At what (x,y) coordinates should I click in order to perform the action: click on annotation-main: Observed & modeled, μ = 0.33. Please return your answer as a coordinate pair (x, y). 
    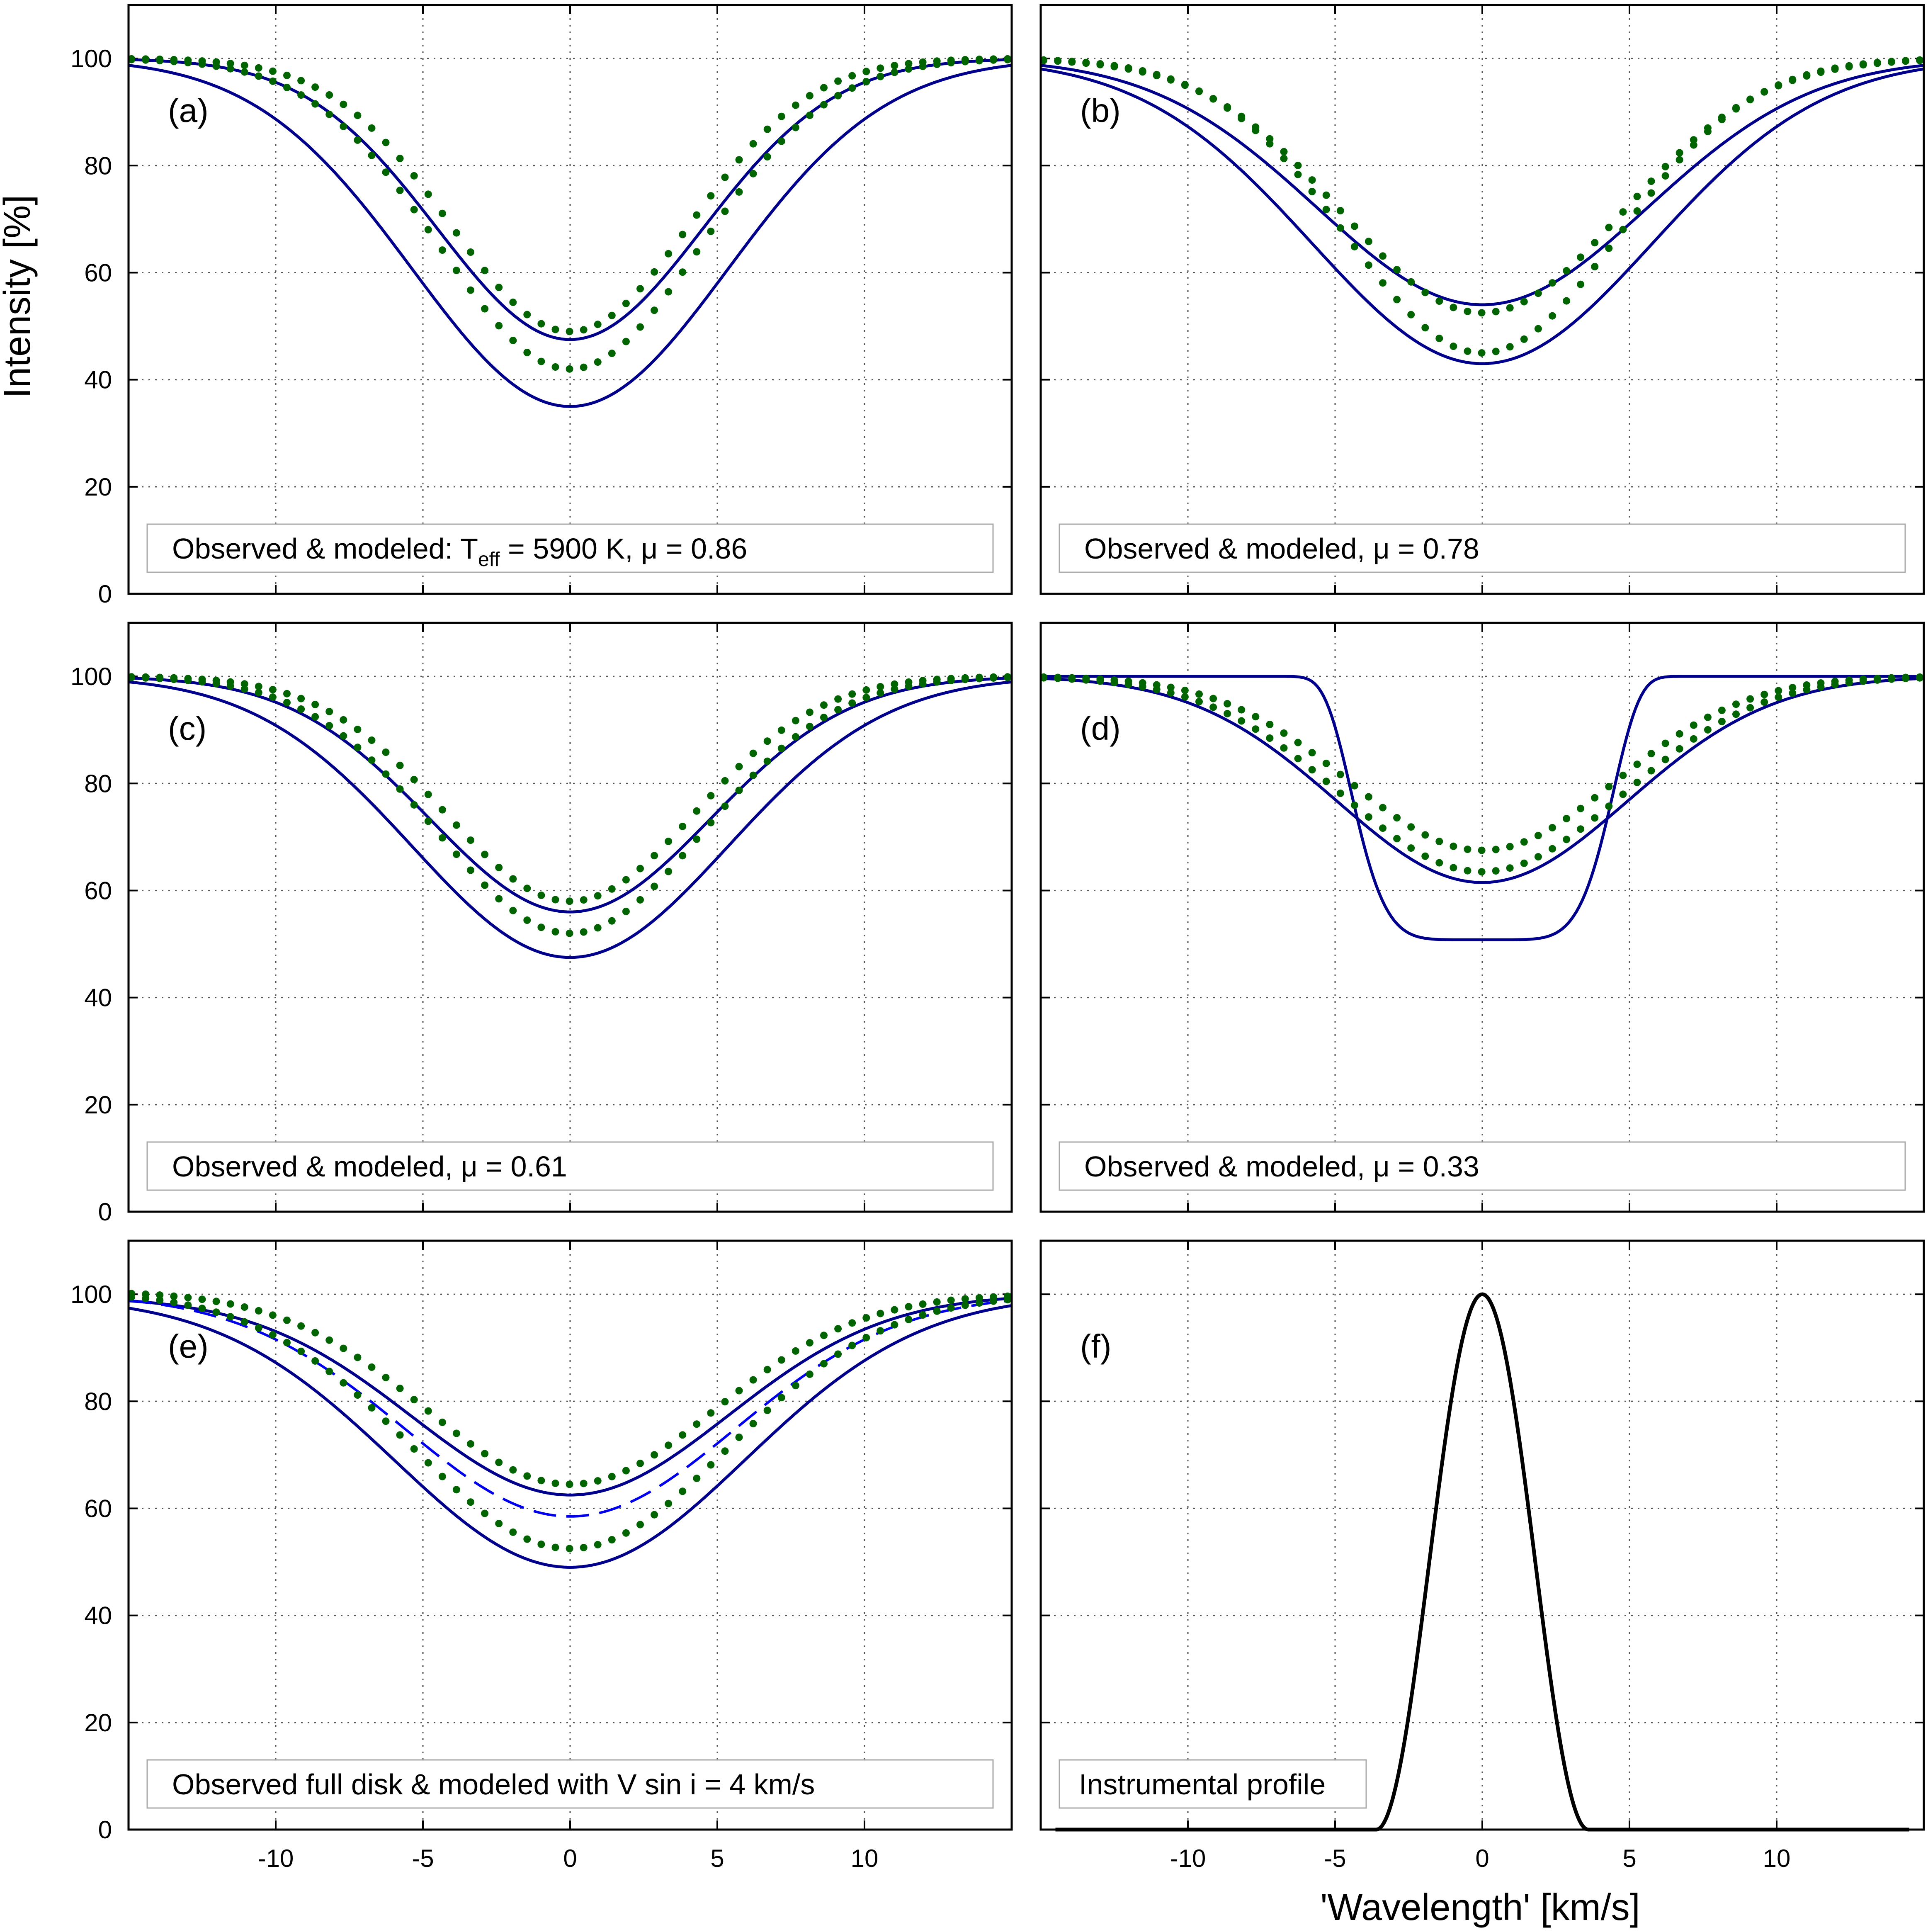
    Looking at the image, I should click on (1281, 1166).